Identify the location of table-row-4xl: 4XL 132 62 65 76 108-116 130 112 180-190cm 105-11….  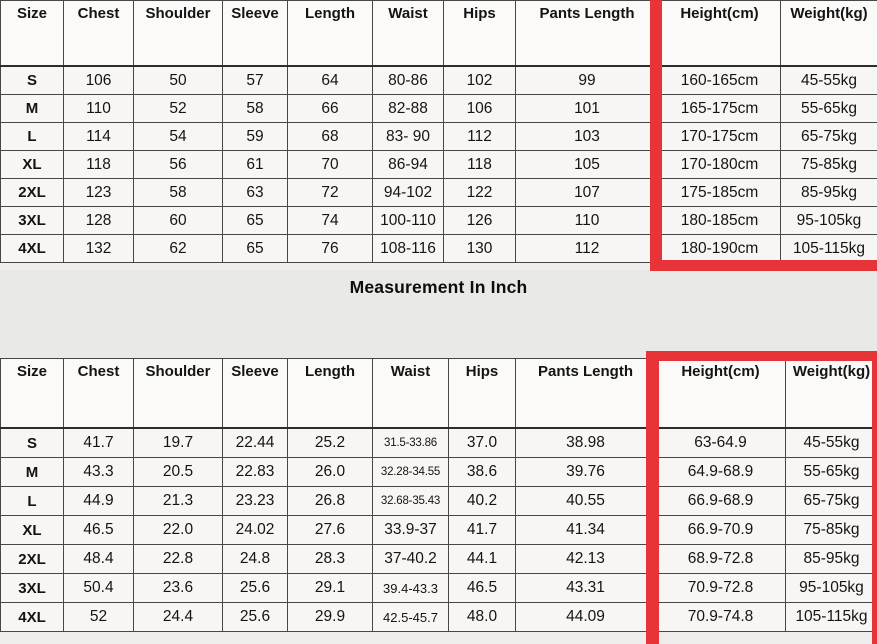
(438, 248).